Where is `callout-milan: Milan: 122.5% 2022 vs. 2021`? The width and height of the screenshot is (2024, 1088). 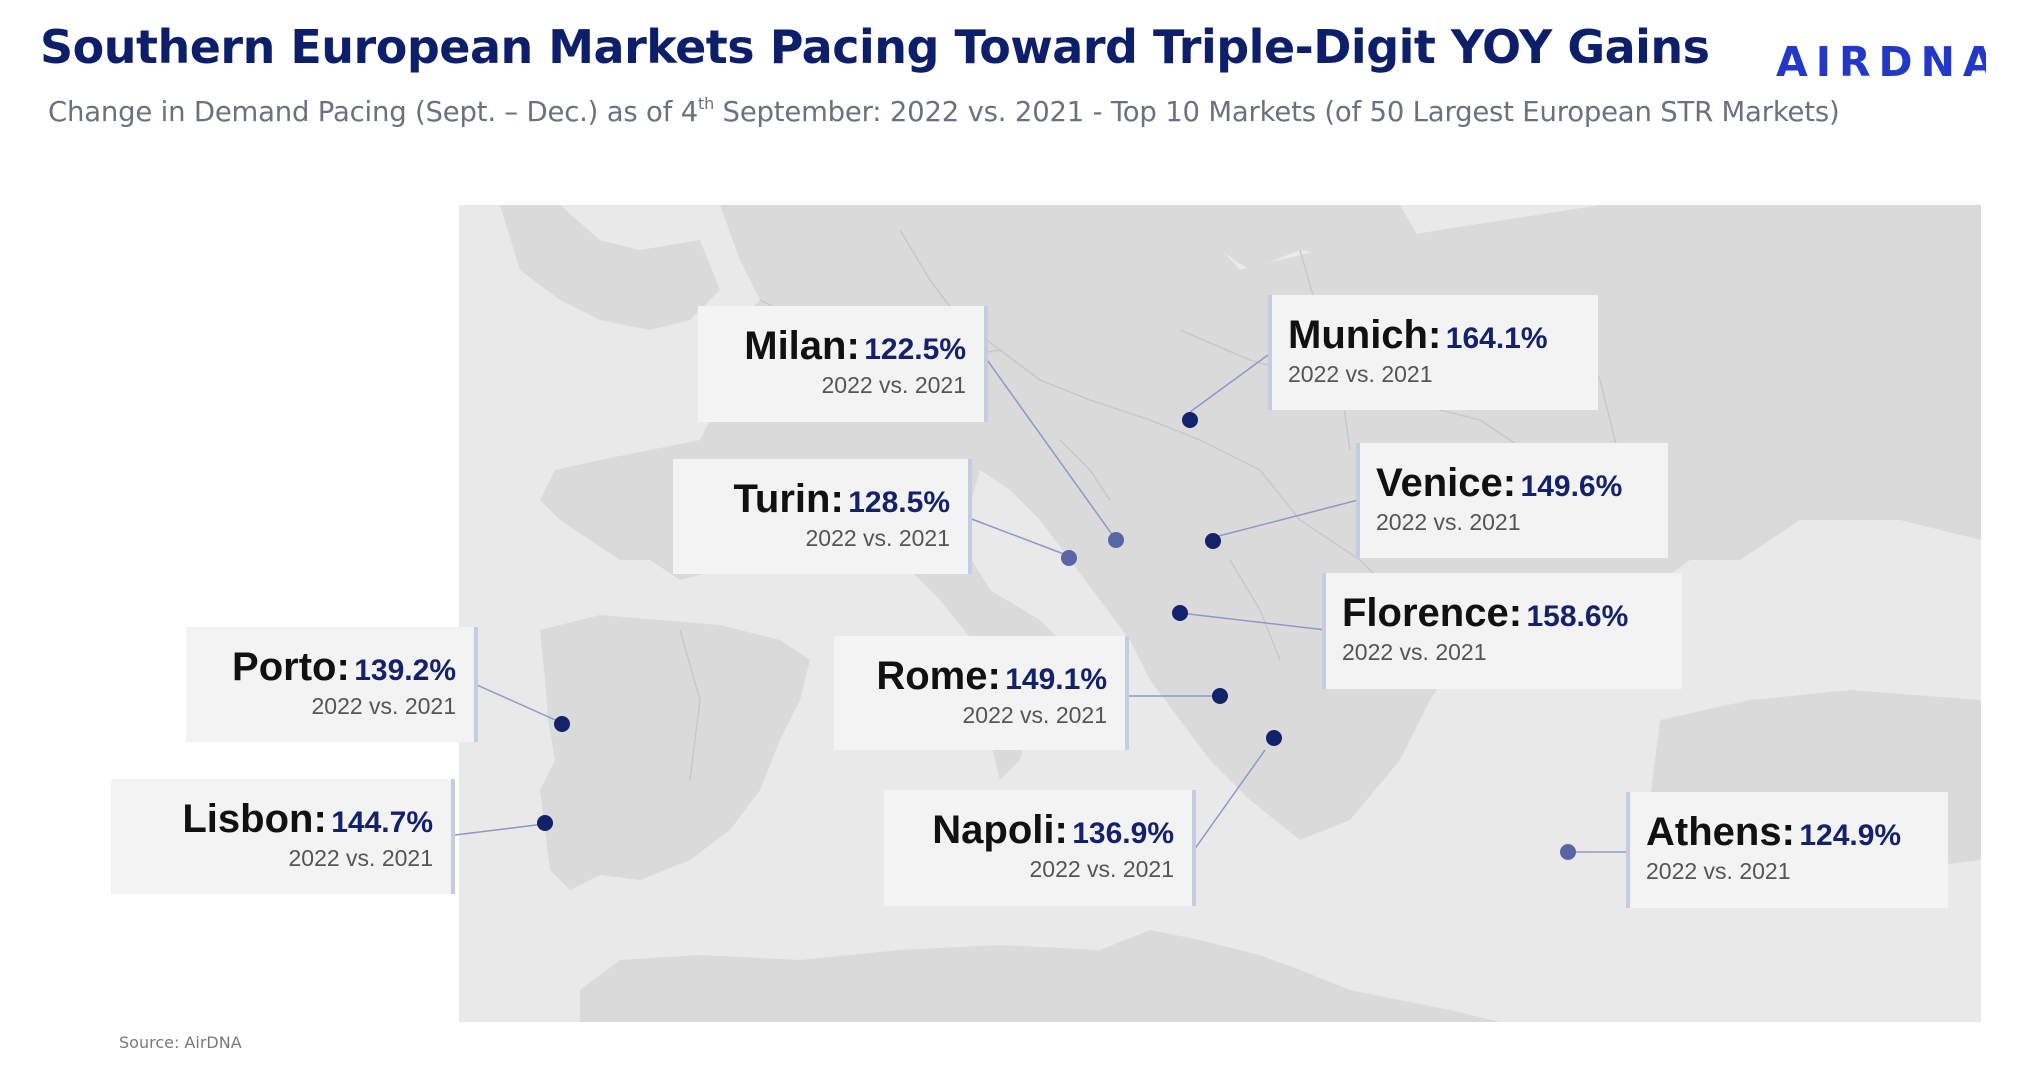
callout-milan: Milan: 122.5% 2022 vs. 2021 is located at coordinates (843, 364).